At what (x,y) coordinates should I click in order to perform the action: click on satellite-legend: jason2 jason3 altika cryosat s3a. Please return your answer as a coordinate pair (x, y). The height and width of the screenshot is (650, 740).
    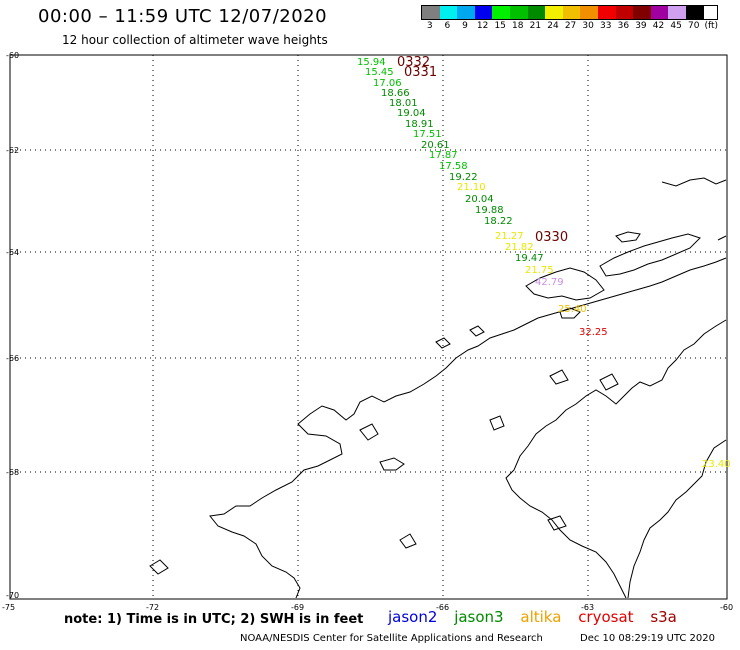
    Looking at the image, I should click on (538, 617).